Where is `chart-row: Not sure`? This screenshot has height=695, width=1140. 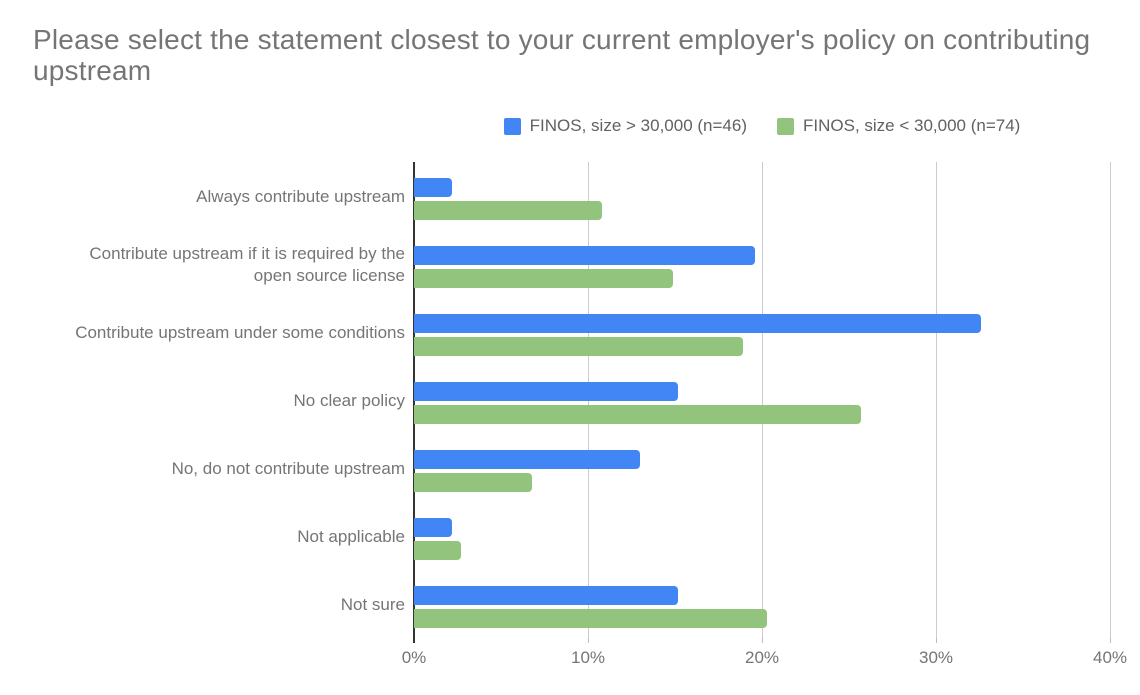 chart-row: Not sure is located at coordinates (570, 604).